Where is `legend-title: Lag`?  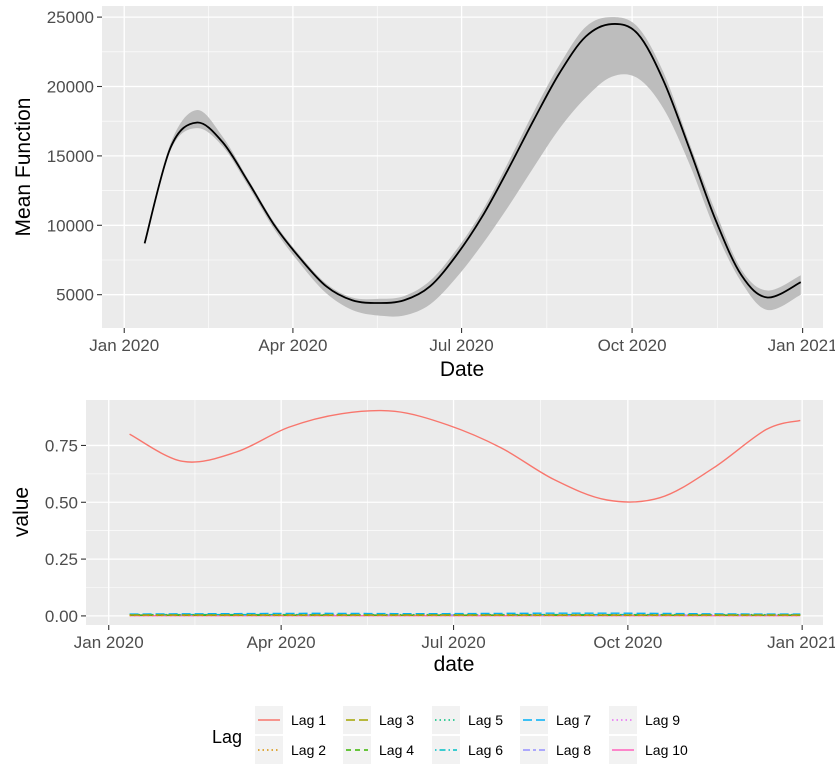
legend-title: Lag is located at coordinates (227, 737).